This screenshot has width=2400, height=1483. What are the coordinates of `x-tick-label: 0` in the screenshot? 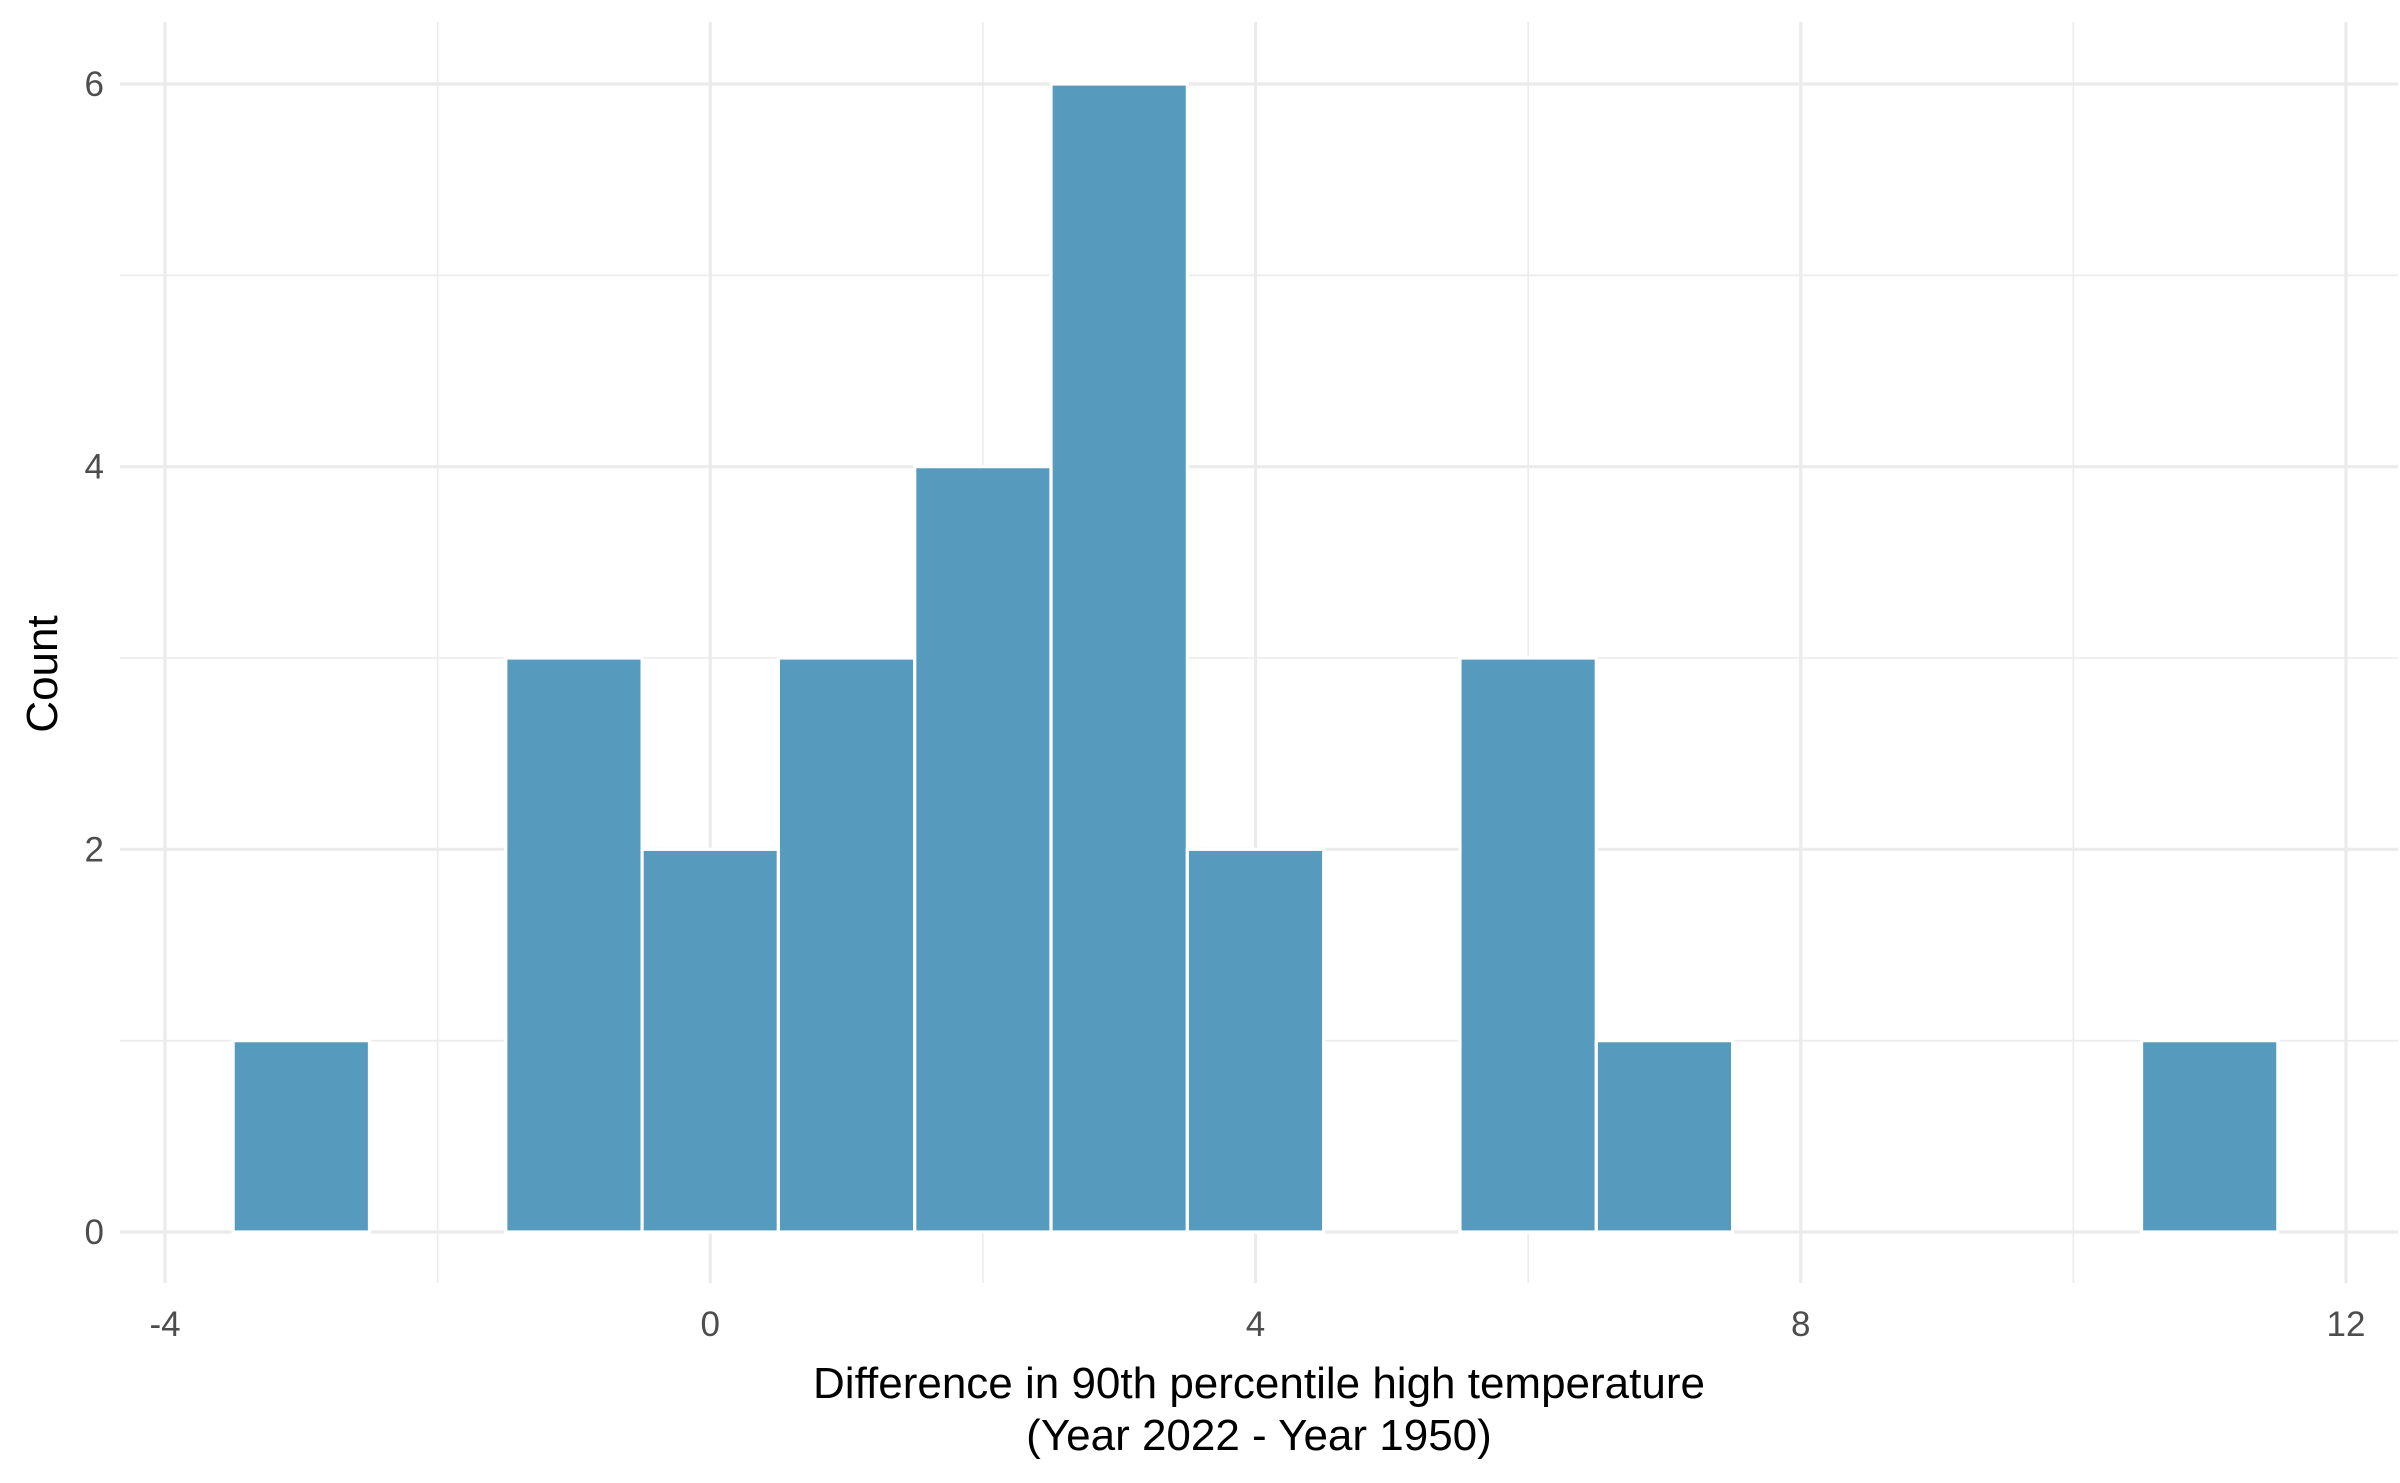 It's located at (710, 1324).